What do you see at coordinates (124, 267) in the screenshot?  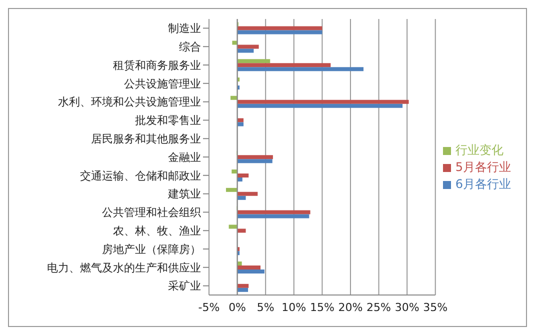 I see `y-tick-label: 电力、燃气及水的生产和供应业` at bounding box center [124, 267].